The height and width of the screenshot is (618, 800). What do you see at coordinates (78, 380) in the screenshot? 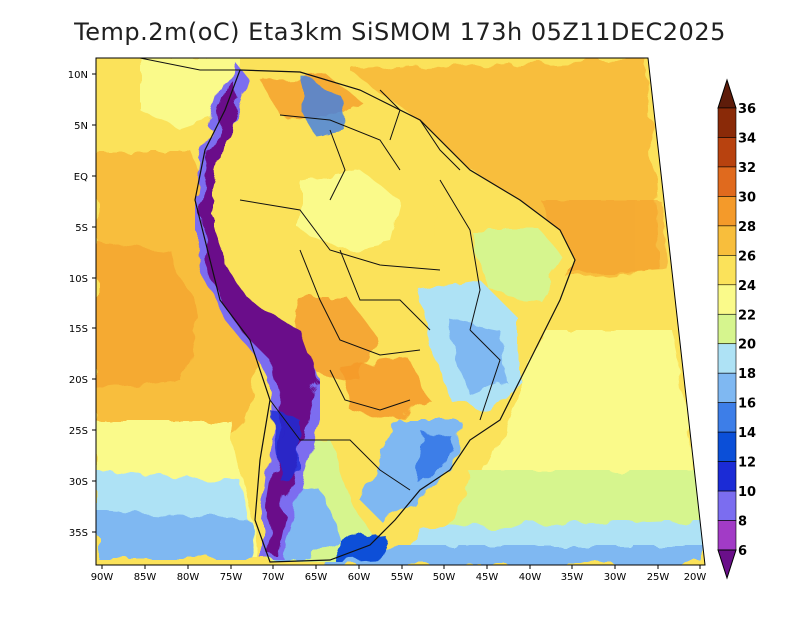
I see `lat-label: 20S` at bounding box center [78, 380].